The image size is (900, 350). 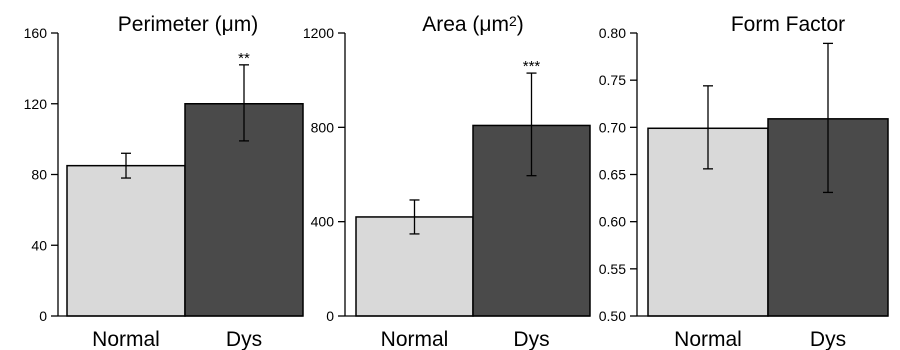 What do you see at coordinates (415, 339) in the screenshot?
I see `panel-2-category-label: Normal` at bounding box center [415, 339].